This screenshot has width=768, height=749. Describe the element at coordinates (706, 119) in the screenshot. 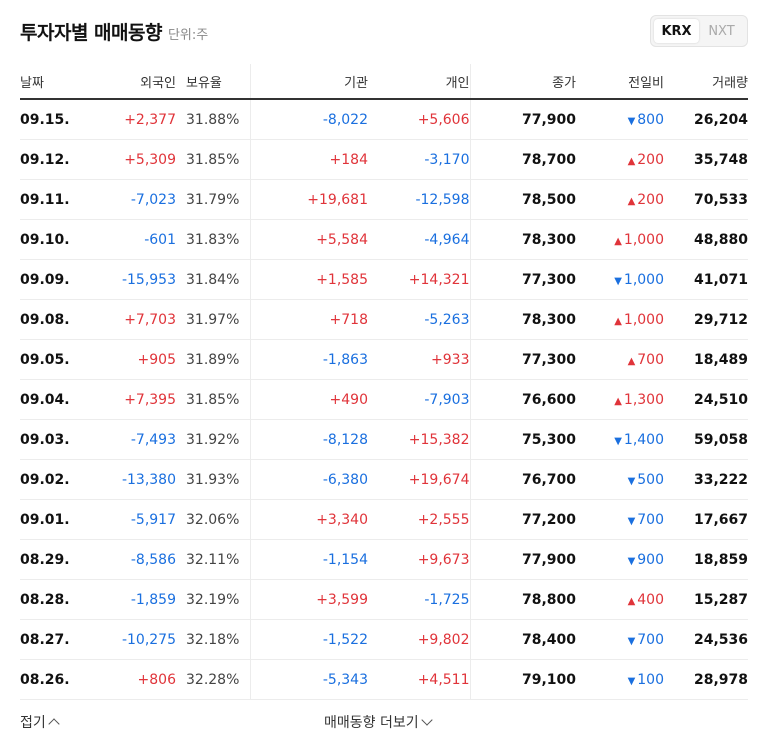

I see `row-volume: 26,204` at that location.